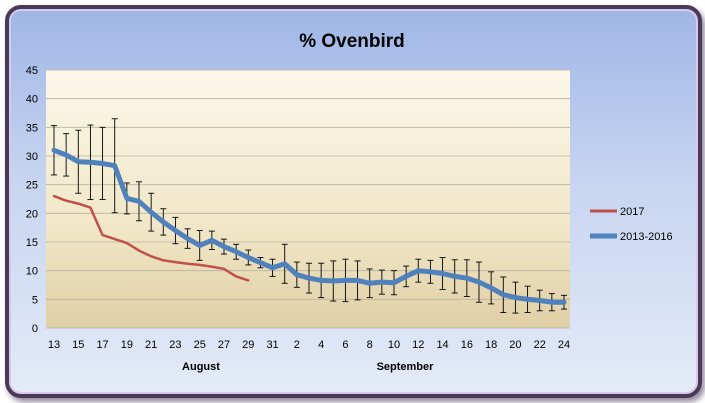 Image resolution: width=705 pixels, height=403 pixels. I want to click on x-tick-label: 4, so click(321, 345).